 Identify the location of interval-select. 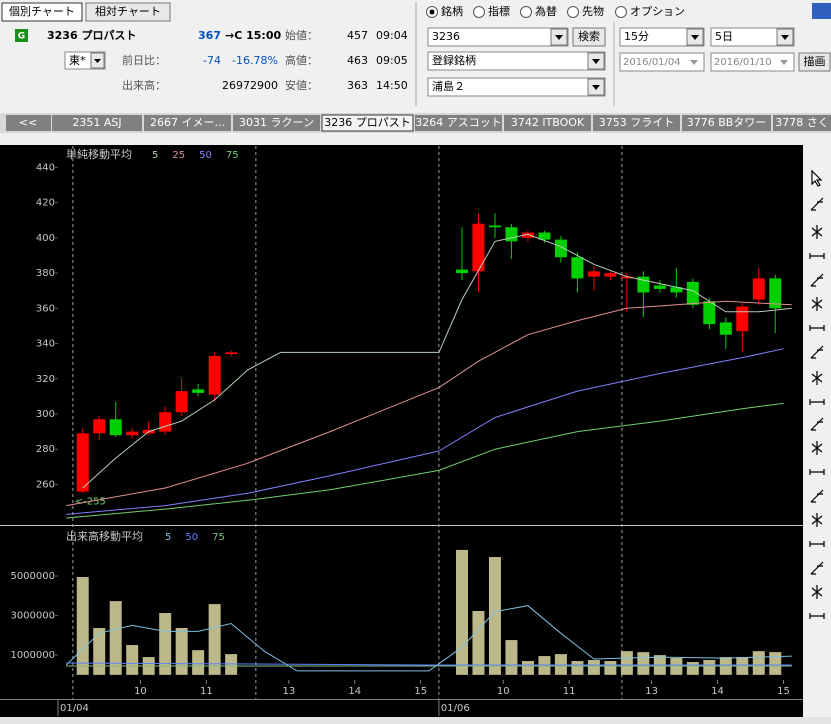
(662, 37).